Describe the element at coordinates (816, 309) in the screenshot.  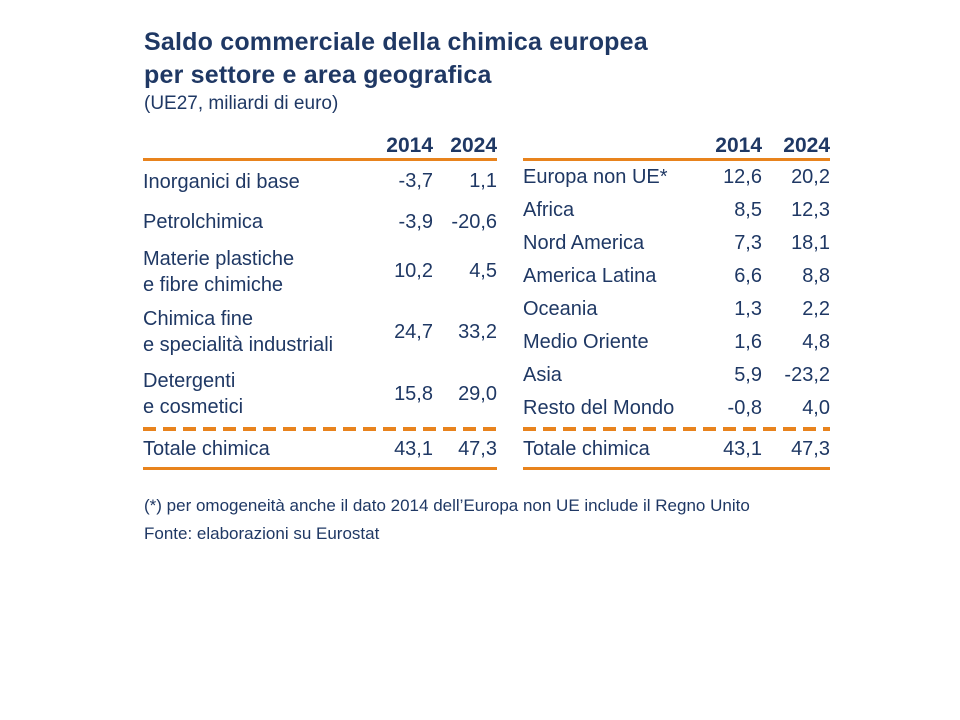
I see `cell-2024: 2,2` at that location.